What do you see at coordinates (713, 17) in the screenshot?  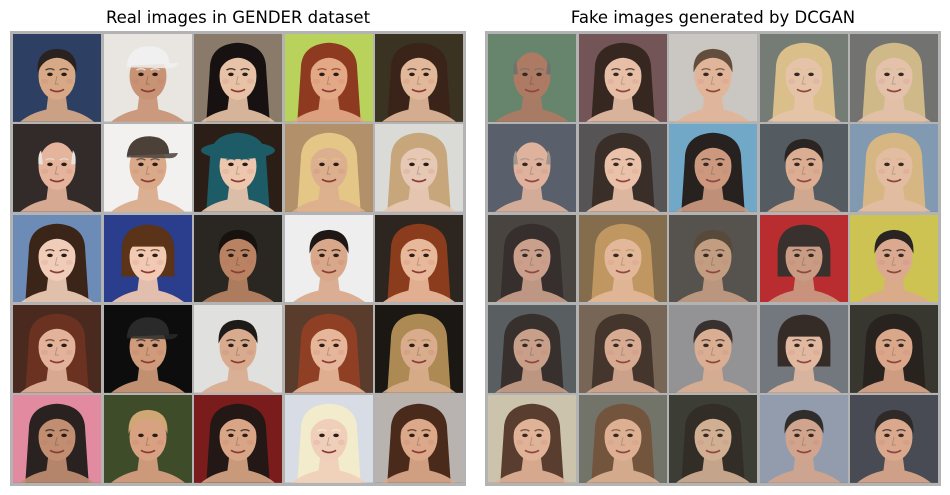 I see `fake-images-title: Fake images generated by DCGAN` at bounding box center [713, 17].